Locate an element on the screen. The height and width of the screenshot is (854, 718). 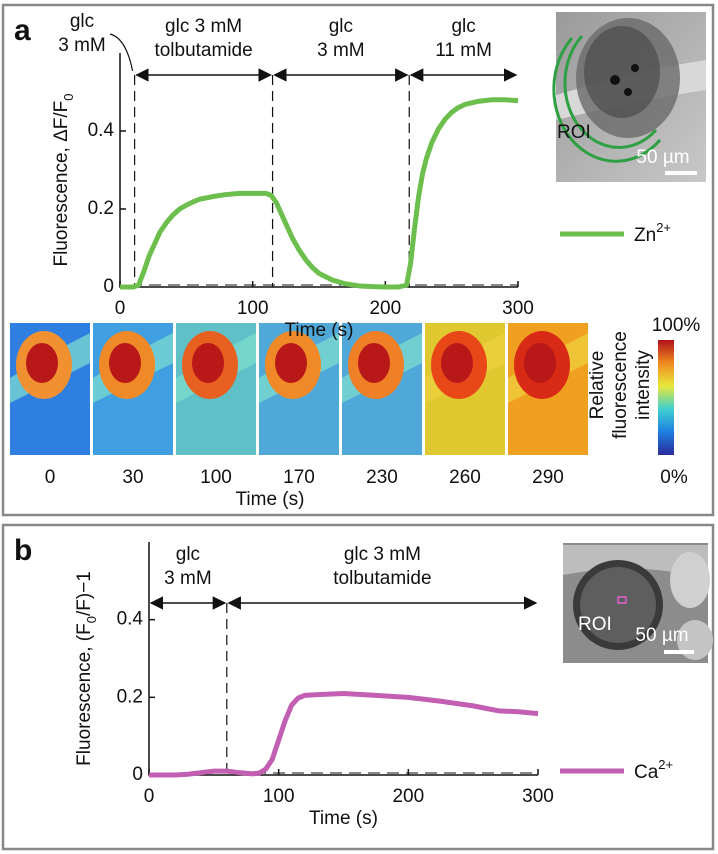
note-leader is located at coordinates (121, 52).